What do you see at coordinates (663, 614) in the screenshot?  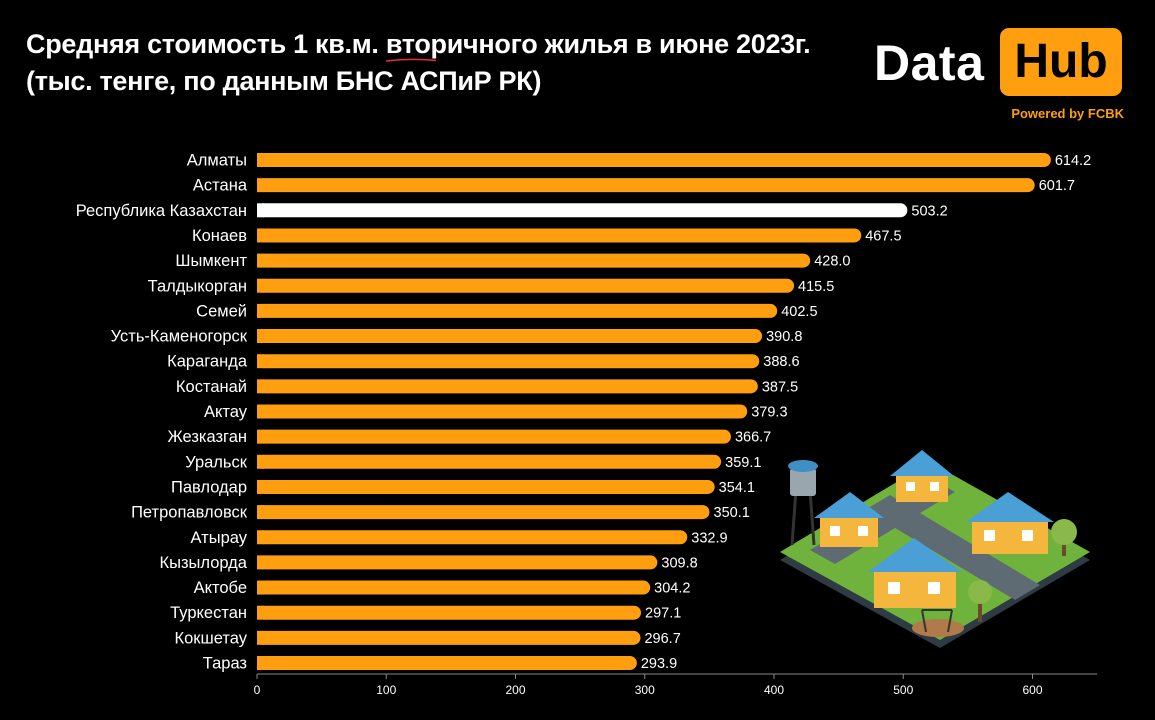 I see `value-label: 297.1` at bounding box center [663, 614].